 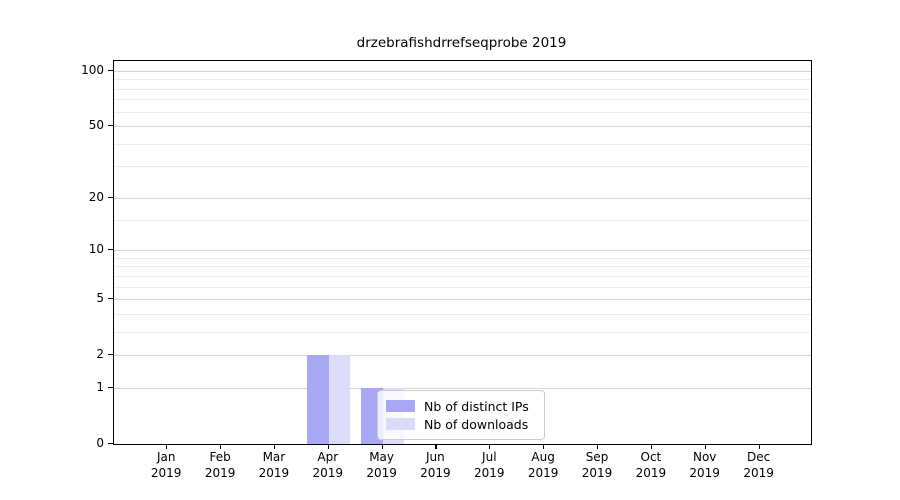 I want to click on x-tick-year-oct: 2019, so click(x=651, y=472).